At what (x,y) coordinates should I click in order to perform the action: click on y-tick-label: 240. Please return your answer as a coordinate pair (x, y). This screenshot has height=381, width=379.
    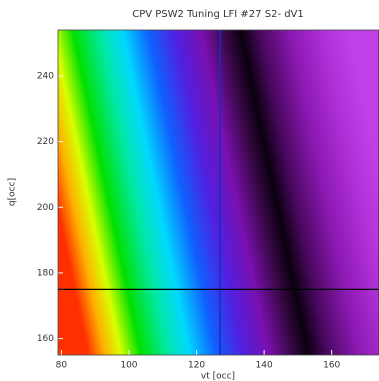
    Looking at the image, I should click on (45, 76).